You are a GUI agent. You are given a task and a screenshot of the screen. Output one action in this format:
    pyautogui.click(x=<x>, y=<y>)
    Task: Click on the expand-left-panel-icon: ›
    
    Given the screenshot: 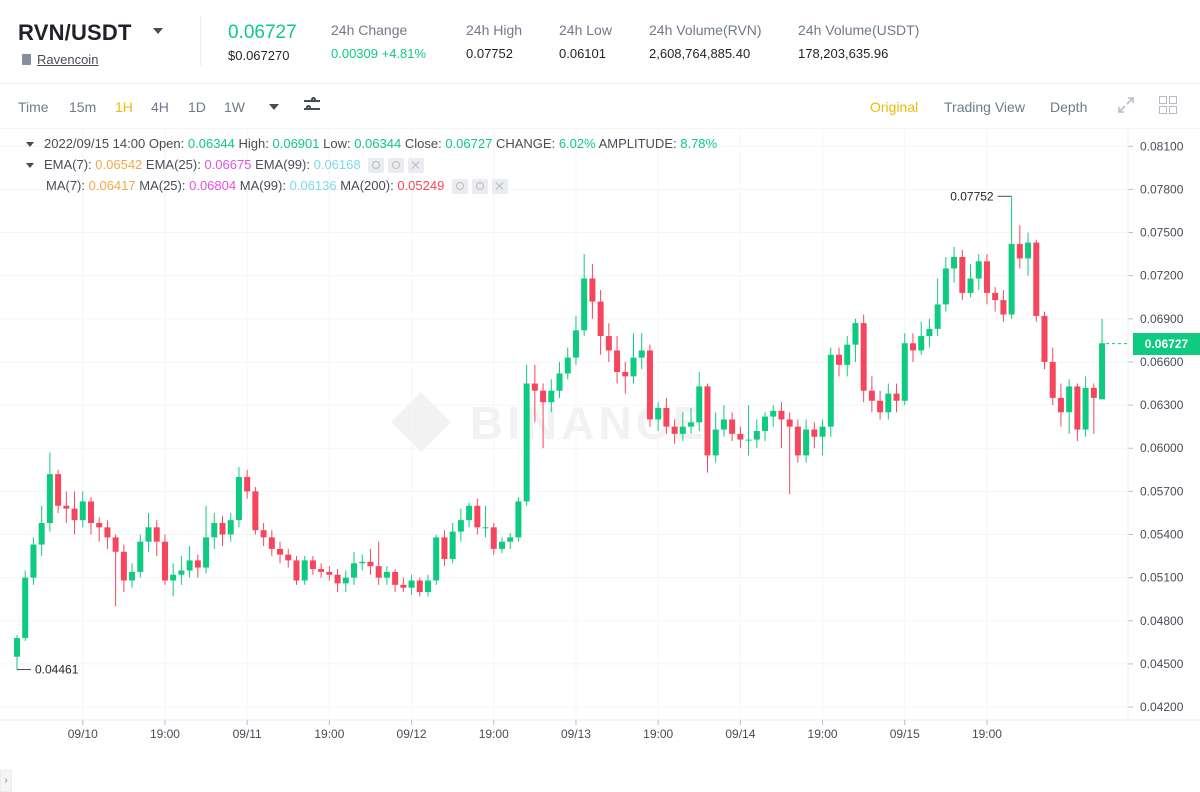 What is the action you would take?
    pyautogui.click(x=6, y=781)
    